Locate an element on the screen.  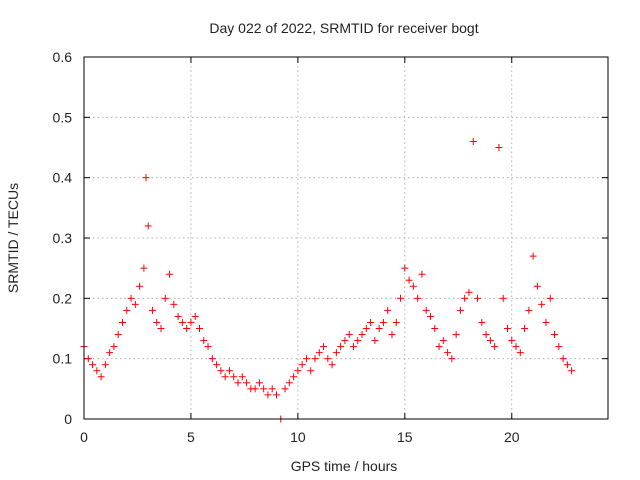
y-tick-label: 0.6 is located at coordinates (63, 57).